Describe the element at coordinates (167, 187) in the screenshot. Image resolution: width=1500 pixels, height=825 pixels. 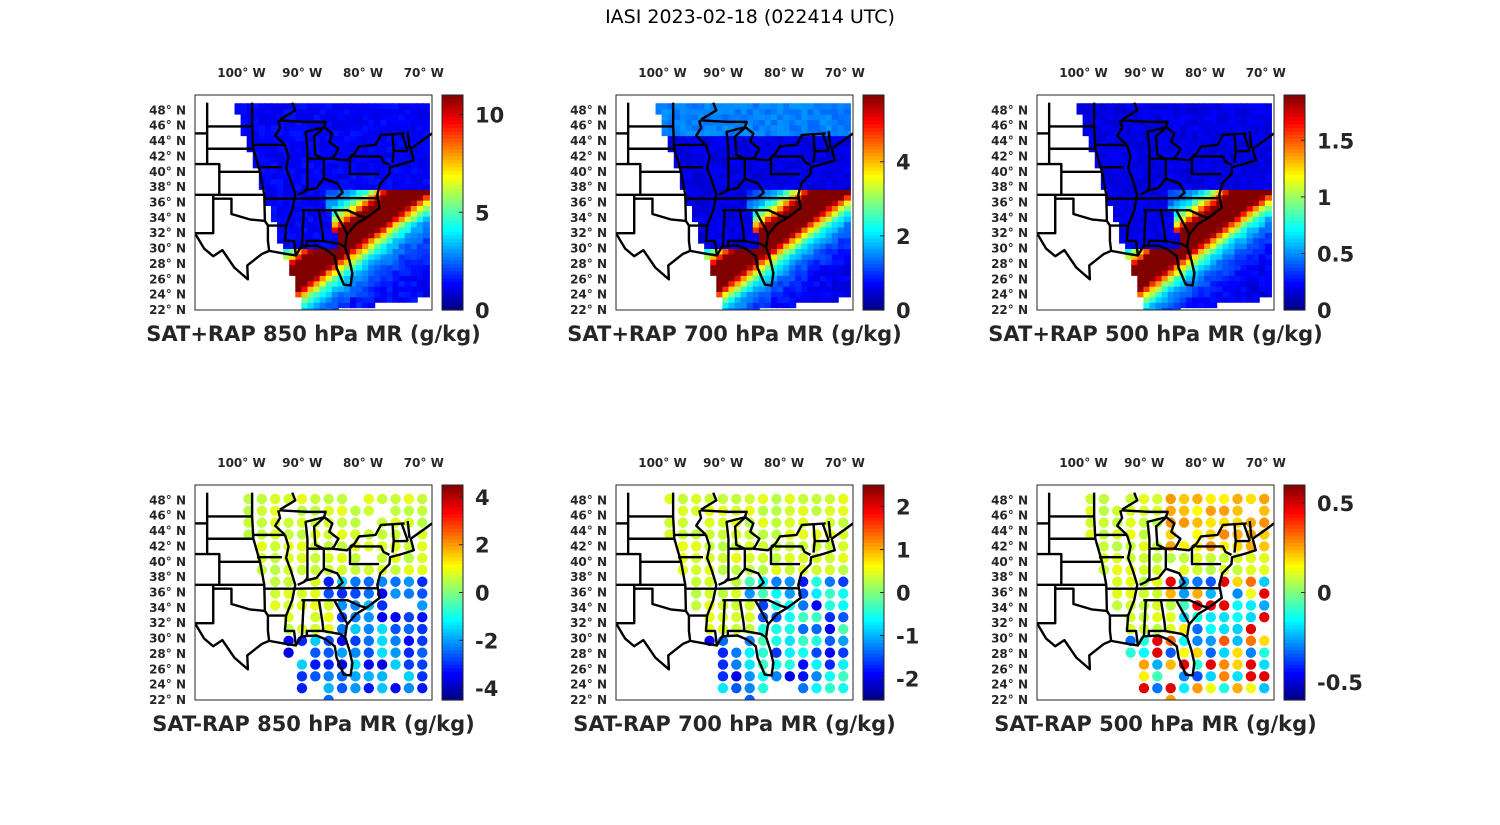
I see `y-tick-label: 38° N` at that location.